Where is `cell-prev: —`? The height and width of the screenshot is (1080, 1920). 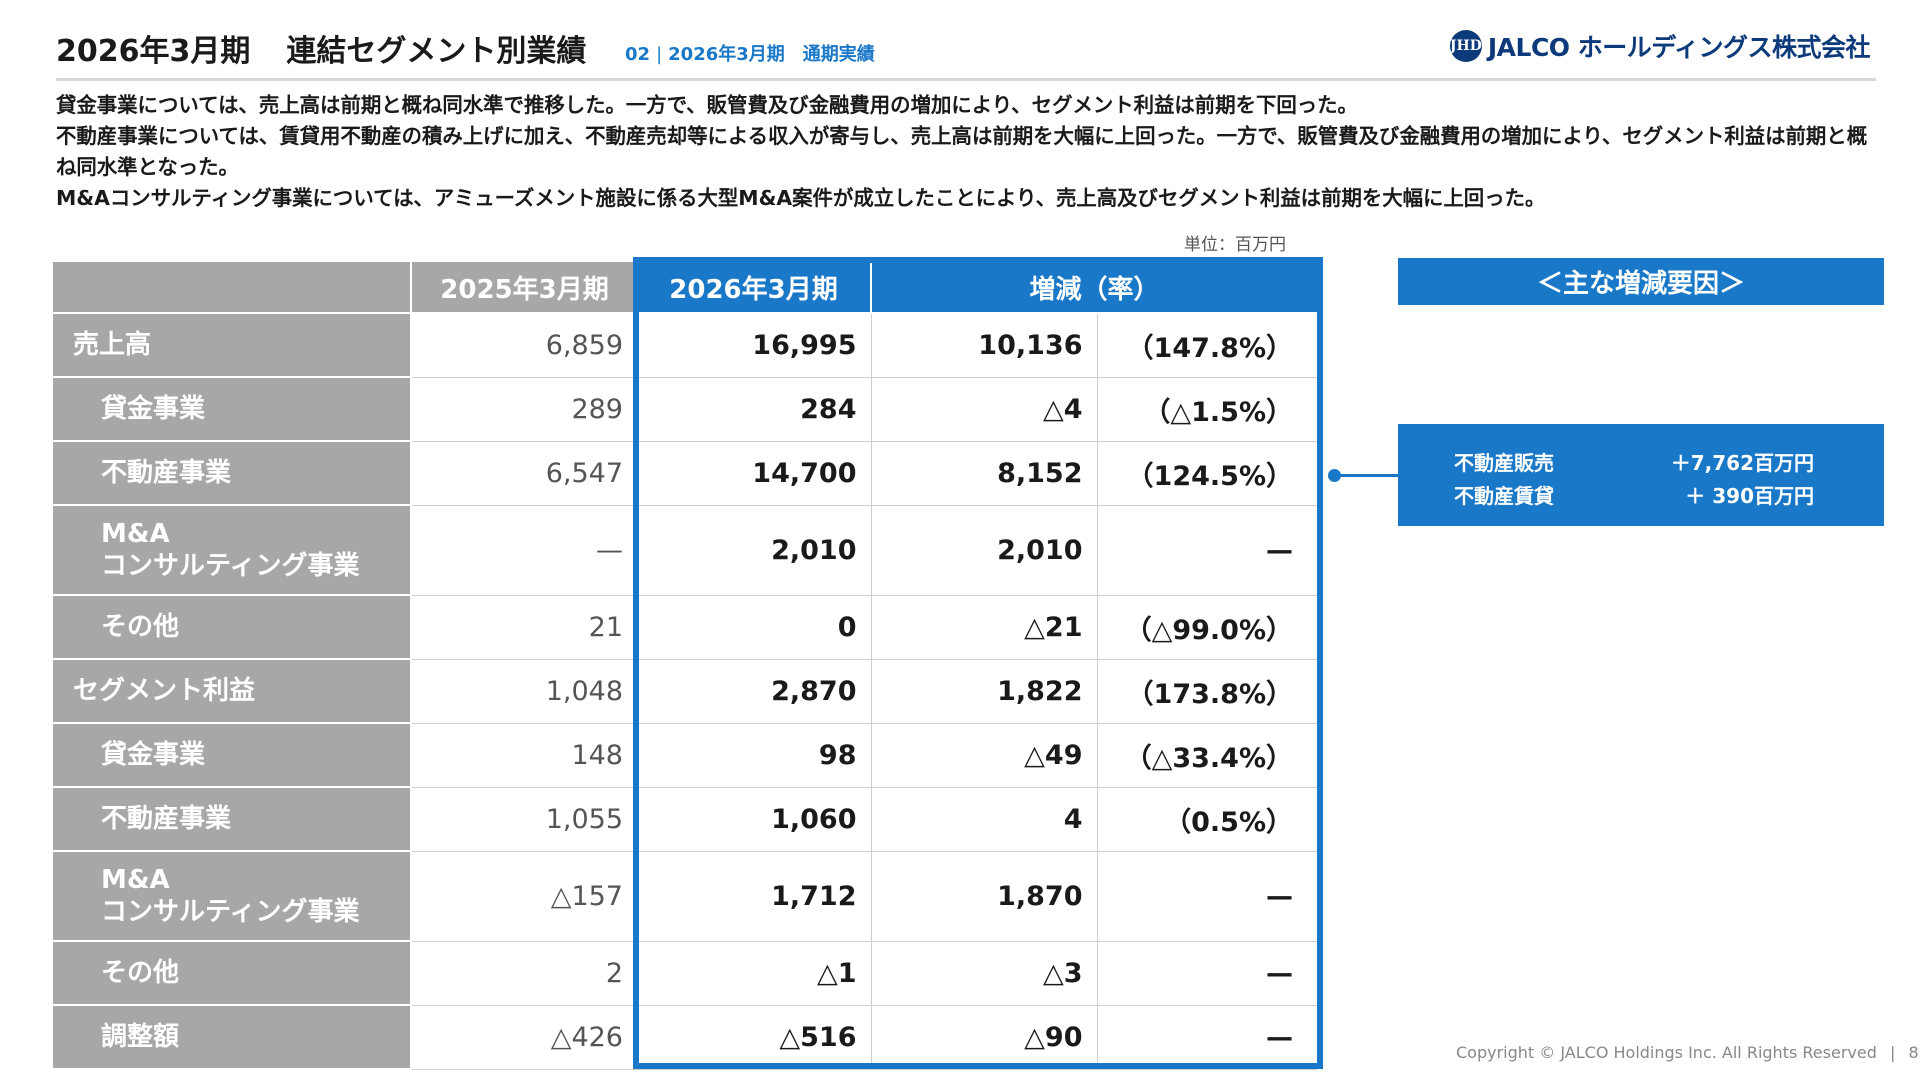 cell-prev: — is located at coordinates (524, 550).